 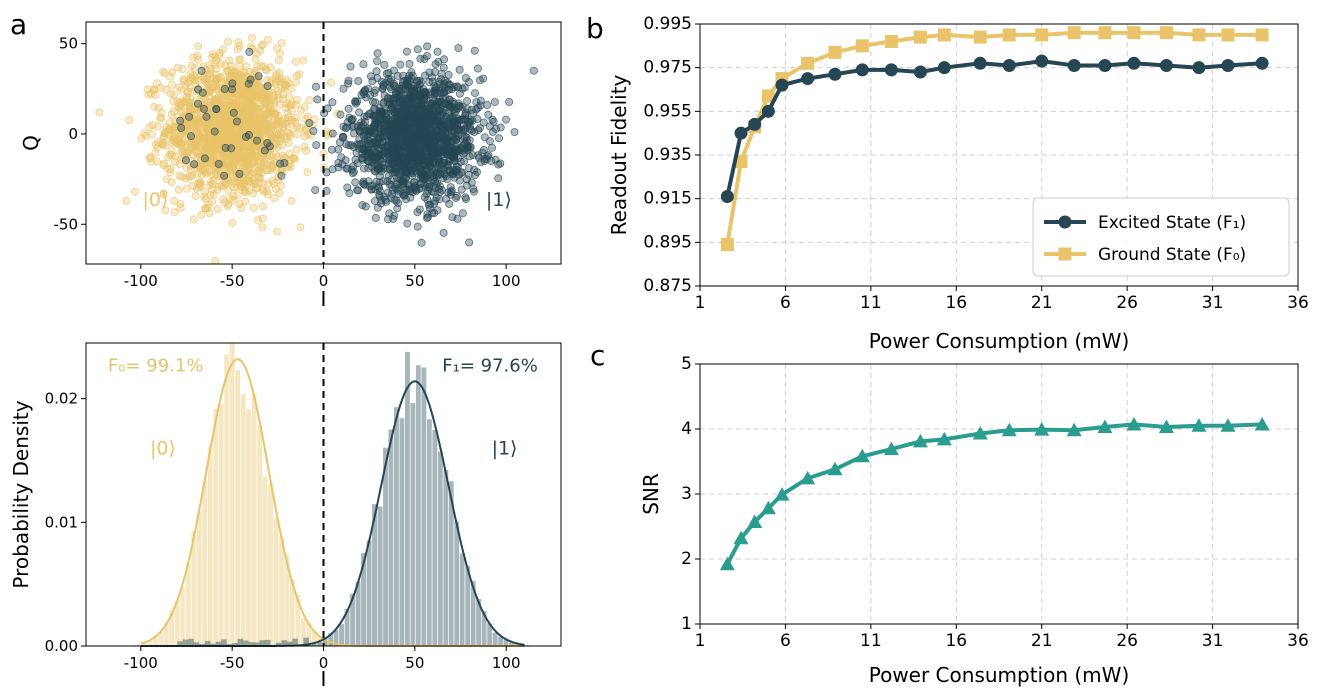 What do you see at coordinates (667, 111) in the screenshot?
I see `y-tick-label: 0.955` at bounding box center [667, 111].